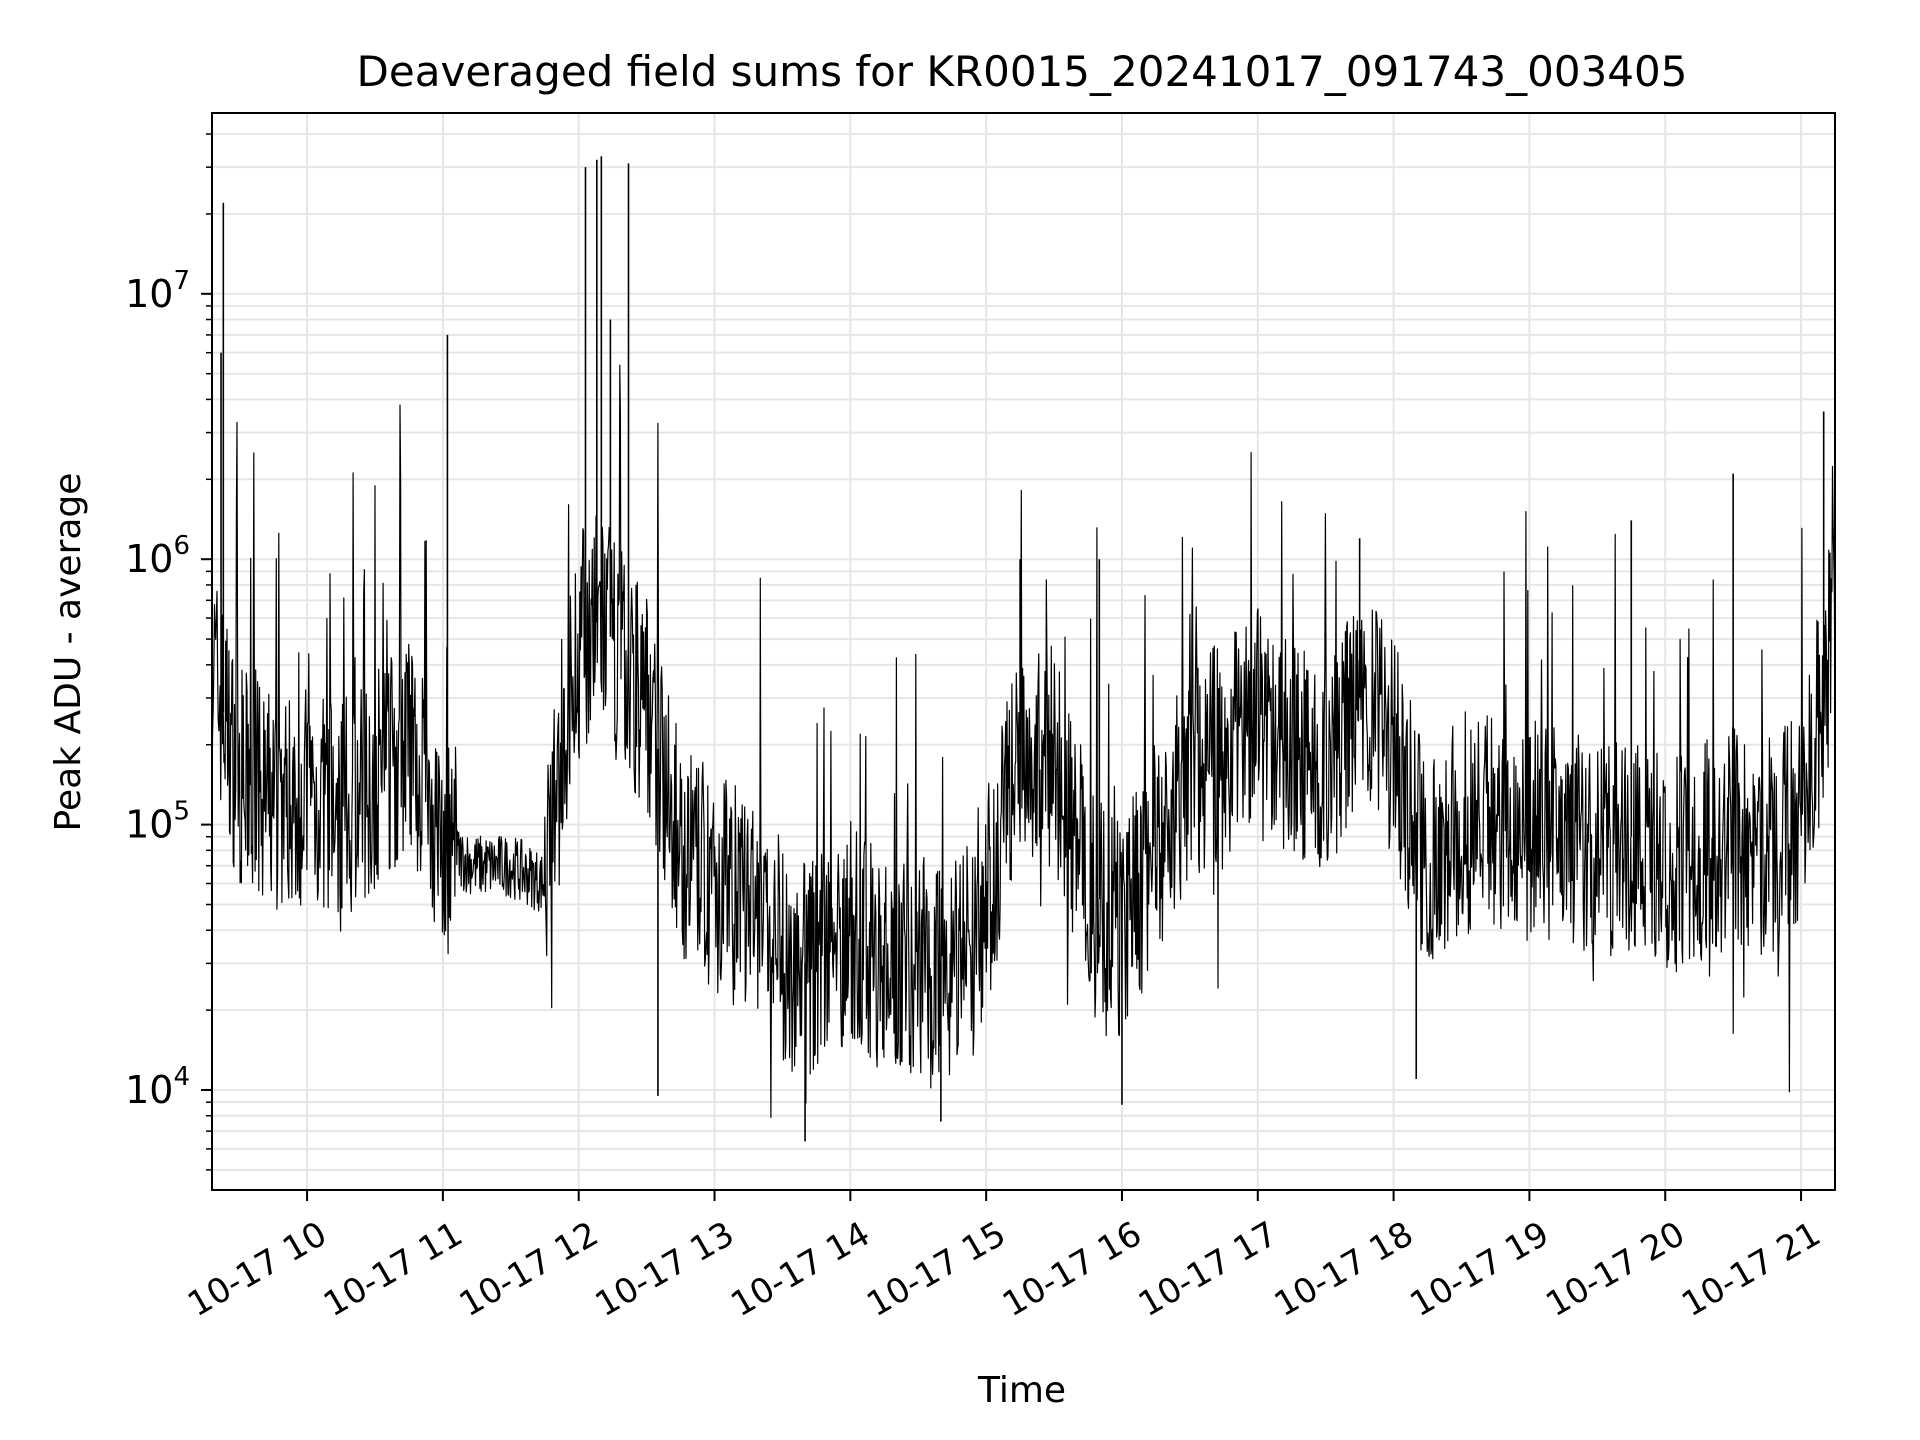 This screenshot has height=1440, width=1920. What do you see at coordinates (1208, 1269) in the screenshot?
I see `x-tick-label: 10-17 17` at bounding box center [1208, 1269].